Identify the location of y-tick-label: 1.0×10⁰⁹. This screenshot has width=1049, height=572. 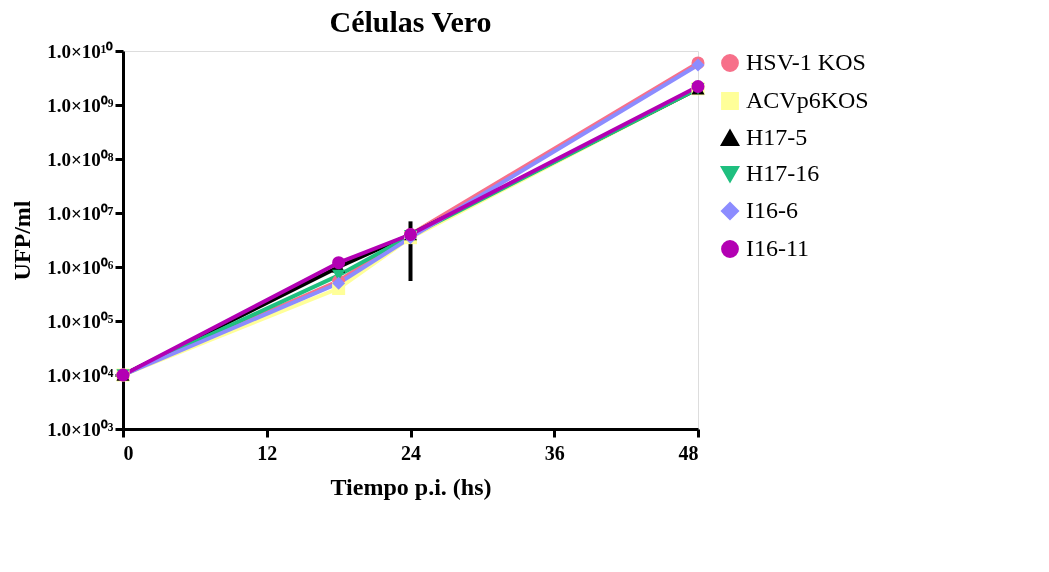
(80, 105).